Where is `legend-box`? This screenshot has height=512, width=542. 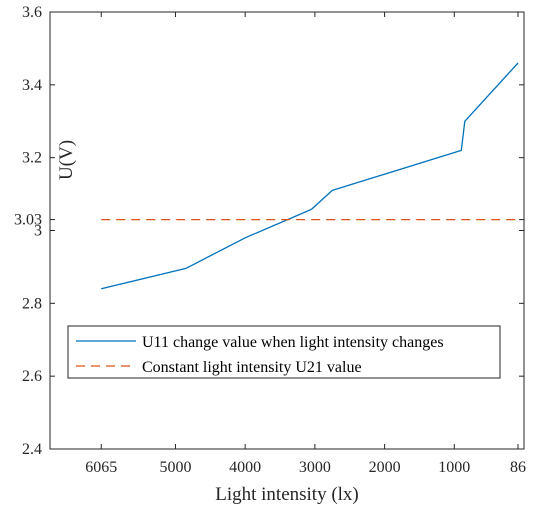
legend-box is located at coordinates (284, 352).